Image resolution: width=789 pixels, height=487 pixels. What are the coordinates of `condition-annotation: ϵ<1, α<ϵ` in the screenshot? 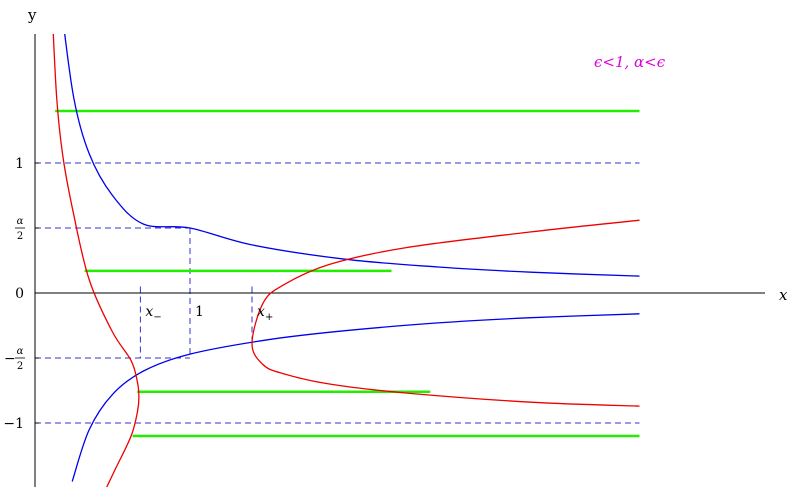 It's located at (630, 62).